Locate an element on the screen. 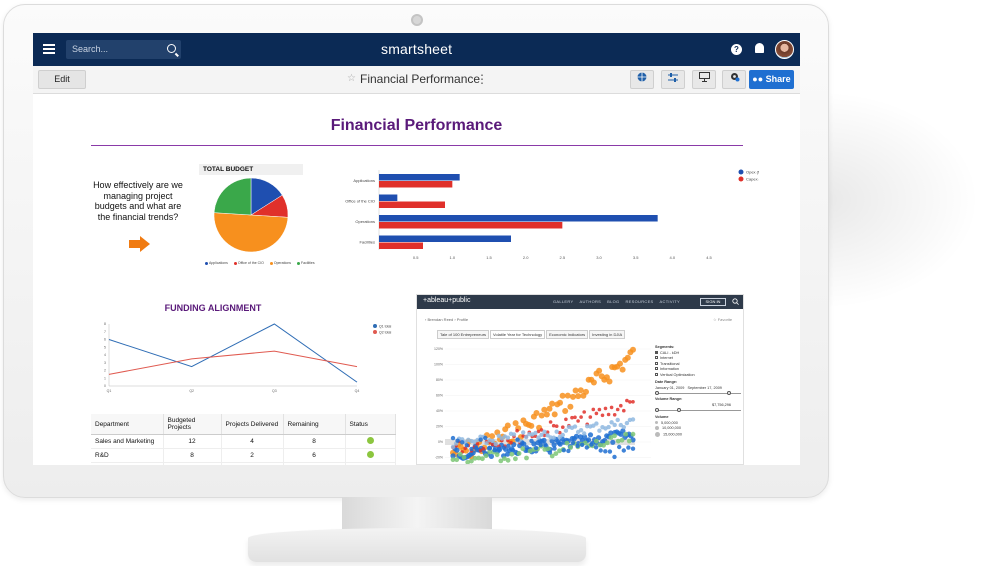  volume-circle-icon is located at coordinates (657, 428).